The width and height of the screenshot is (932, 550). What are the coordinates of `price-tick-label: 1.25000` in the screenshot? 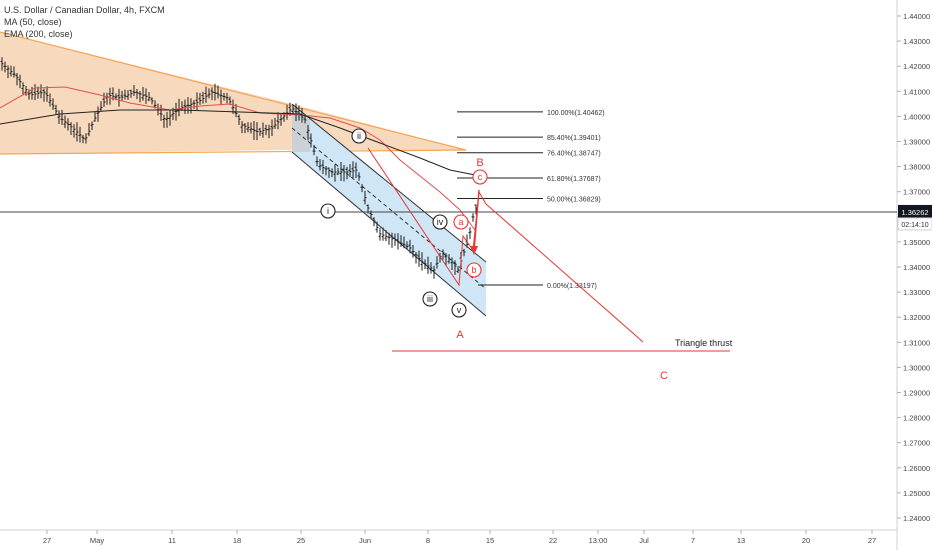 It's located at (916, 493).